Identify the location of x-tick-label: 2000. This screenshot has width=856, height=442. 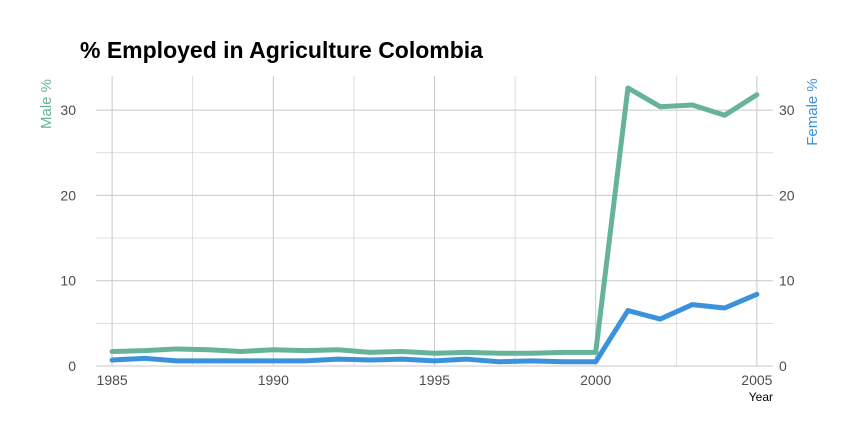
(595, 380).